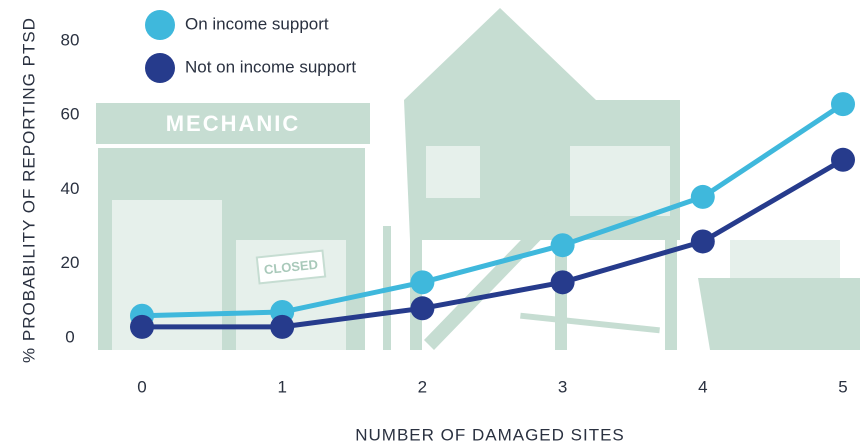 This screenshot has width=860, height=446. What do you see at coordinates (270, 66) in the screenshot?
I see `legend-label: Not on income support` at bounding box center [270, 66].